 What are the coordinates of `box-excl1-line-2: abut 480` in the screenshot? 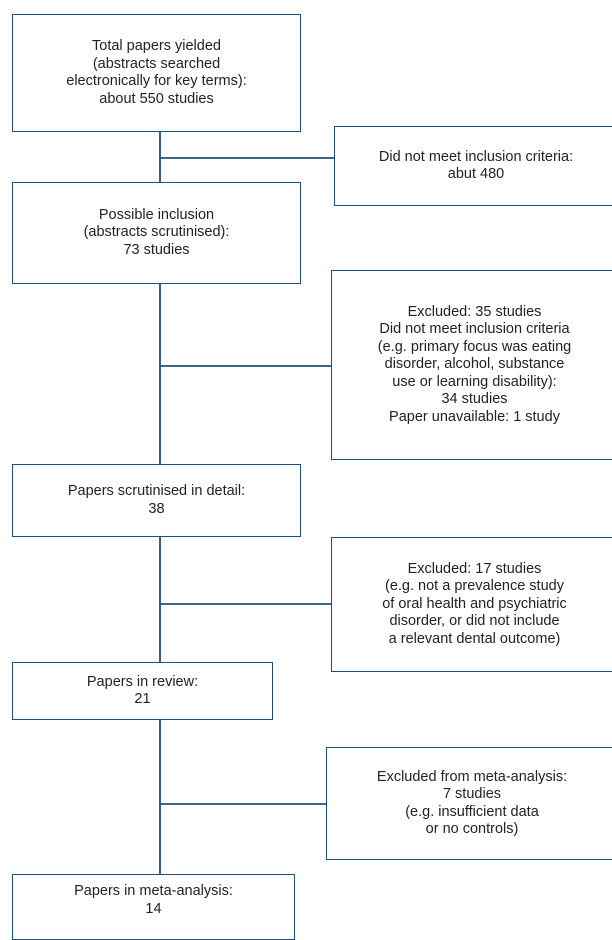 It's located at (476, 174).